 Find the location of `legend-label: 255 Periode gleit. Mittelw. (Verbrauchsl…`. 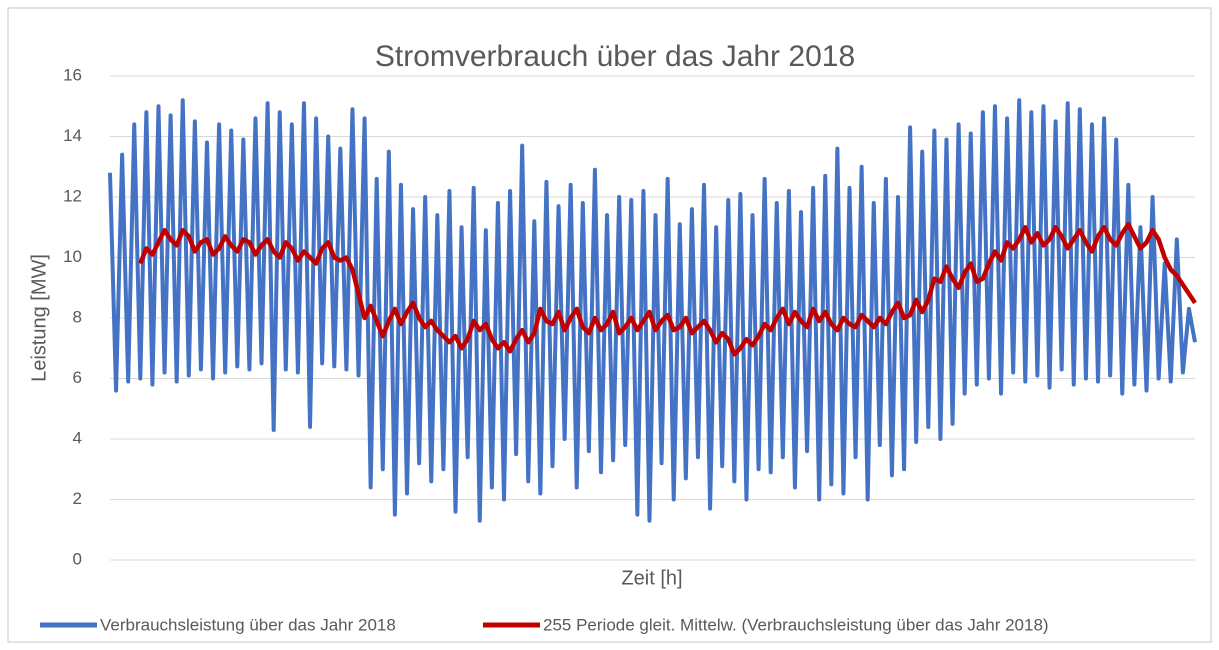

legend-label: 255 Periode gleit. Mittelw. (Verbrauchsl… is located at coordinates (796, 624).